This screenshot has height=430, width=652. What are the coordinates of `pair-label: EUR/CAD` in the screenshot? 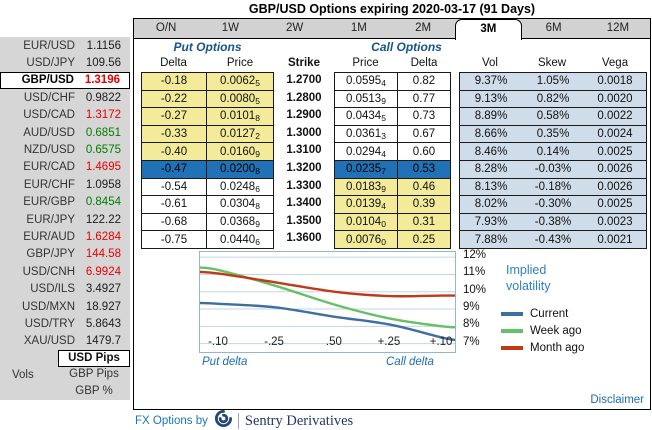 It's located at (49, 167).